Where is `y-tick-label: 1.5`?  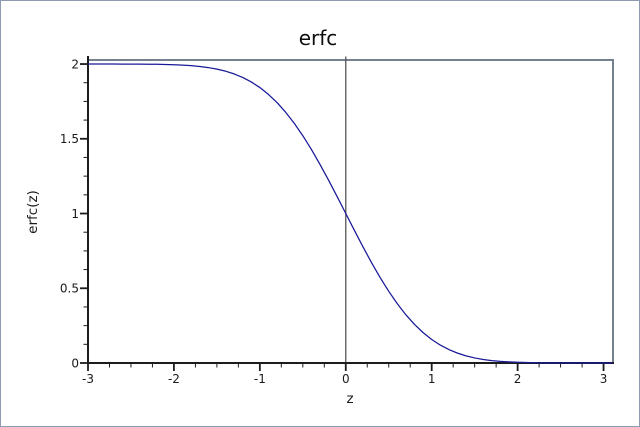
y-tick-label: 1.5 is located at coordinates (69, 139).